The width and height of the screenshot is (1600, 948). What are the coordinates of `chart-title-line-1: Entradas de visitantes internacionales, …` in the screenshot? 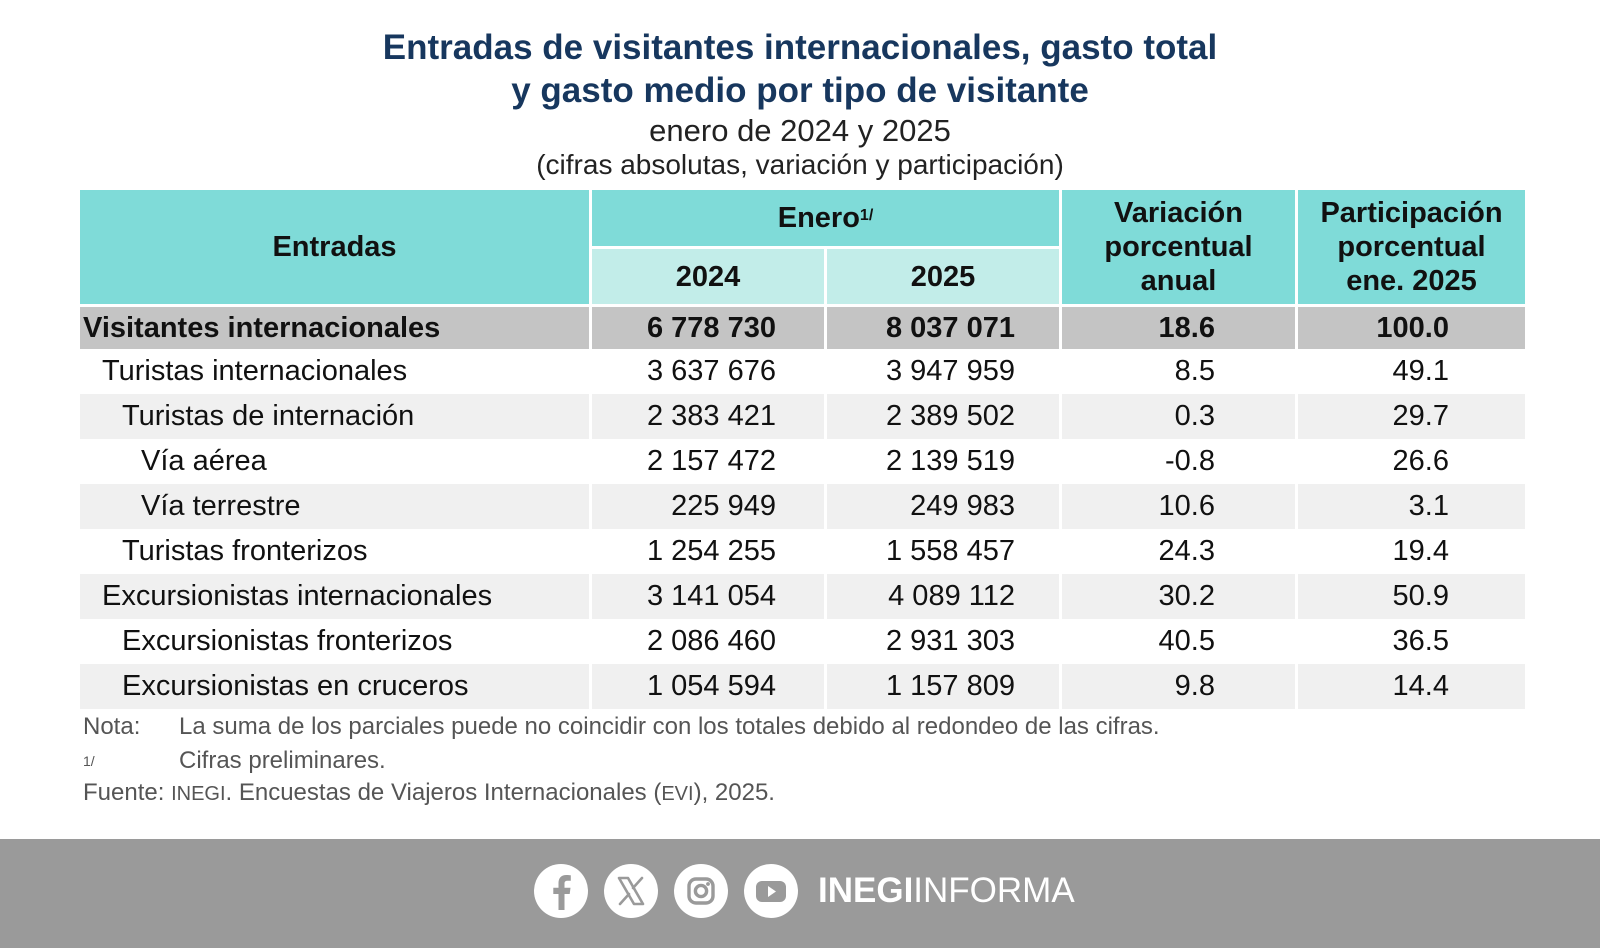 It's located at (800, 47).